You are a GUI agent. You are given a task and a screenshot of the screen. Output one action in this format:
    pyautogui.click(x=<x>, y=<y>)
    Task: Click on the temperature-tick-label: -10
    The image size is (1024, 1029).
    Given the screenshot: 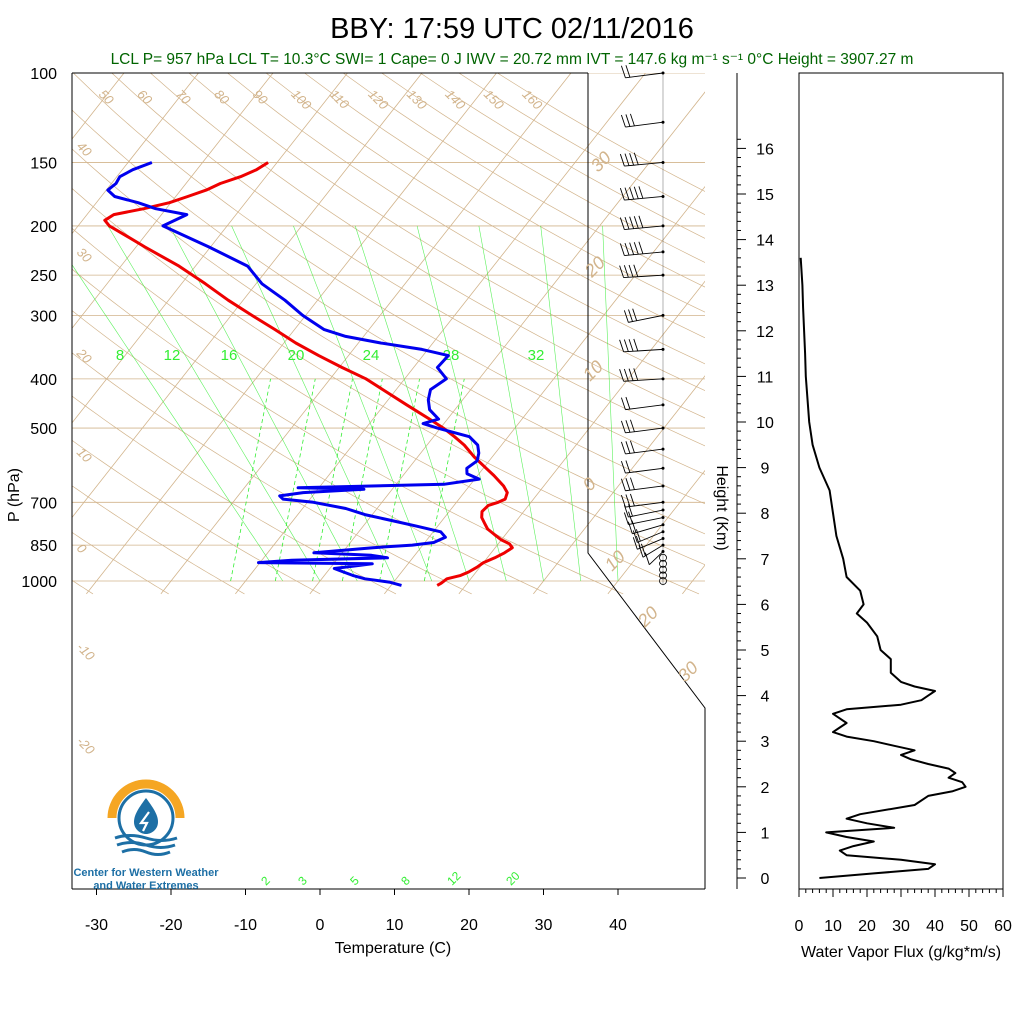 What is the action you would take?
    pyautogui.click(x=245, y=925)
    